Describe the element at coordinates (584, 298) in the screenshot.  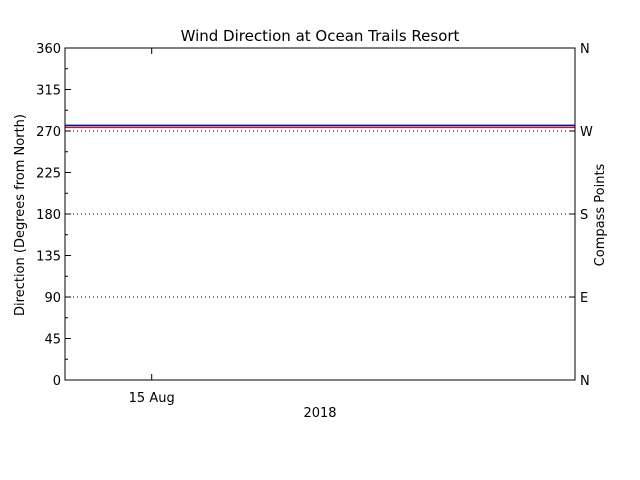
I see `compass-tick-label-1: E` at that location.